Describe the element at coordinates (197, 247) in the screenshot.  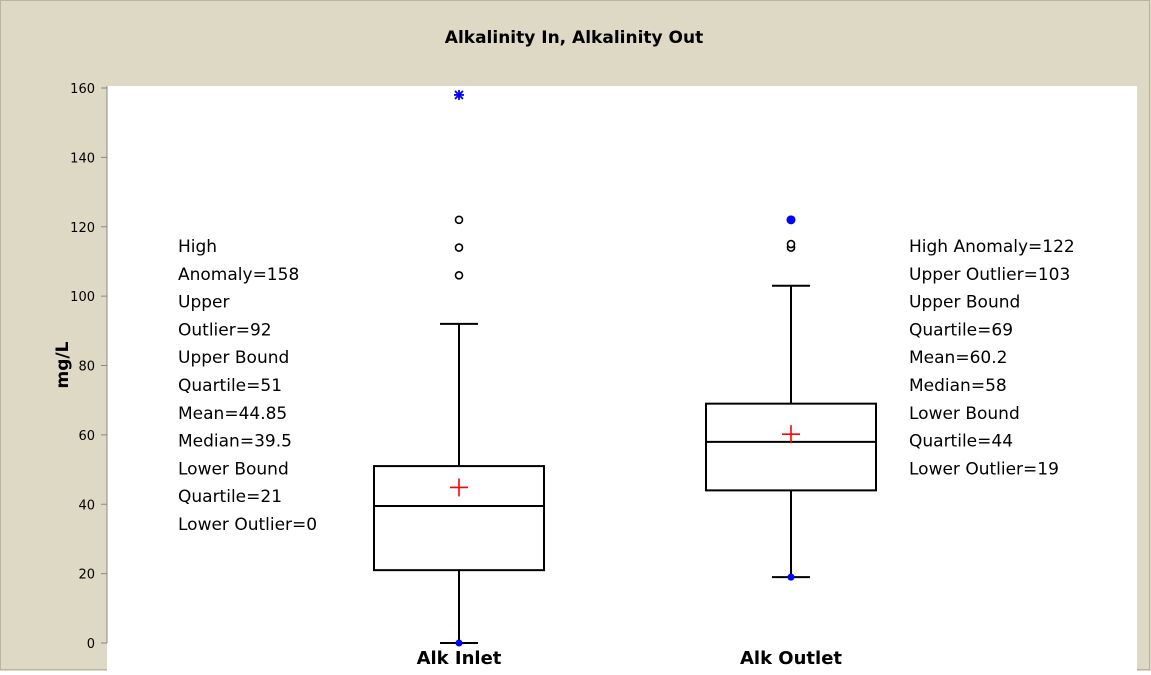
I see `stat-line: High` at that location.